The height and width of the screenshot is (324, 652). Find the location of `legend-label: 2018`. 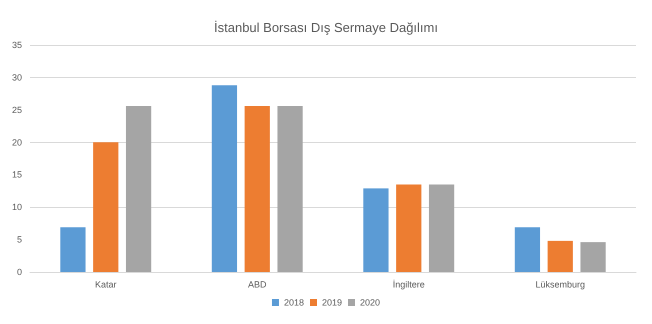

legend-label: 2018 is located at coordinates (294, 303).